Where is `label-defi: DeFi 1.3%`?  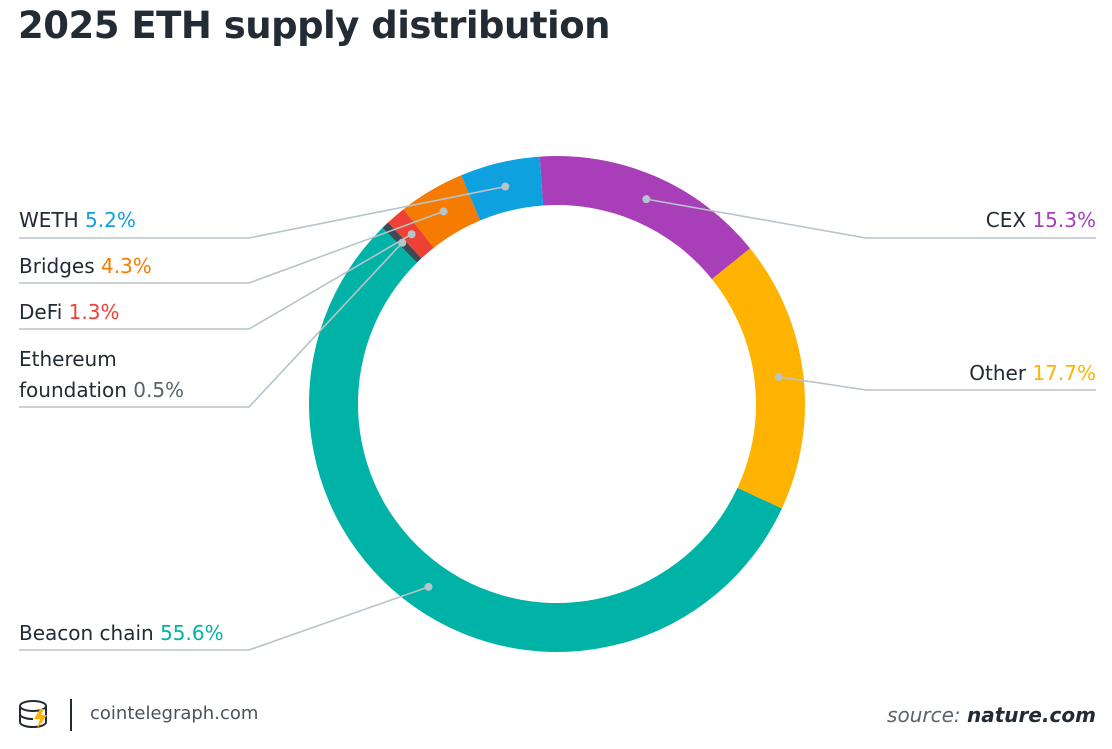
label-defi: DeFi 1.3% is located at coordinates (69, 312).